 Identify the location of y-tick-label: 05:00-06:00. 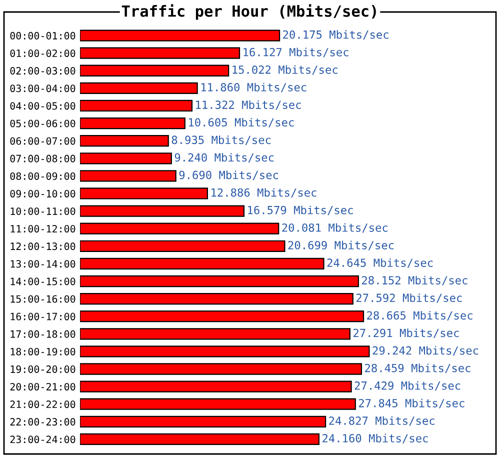
(43, 124).